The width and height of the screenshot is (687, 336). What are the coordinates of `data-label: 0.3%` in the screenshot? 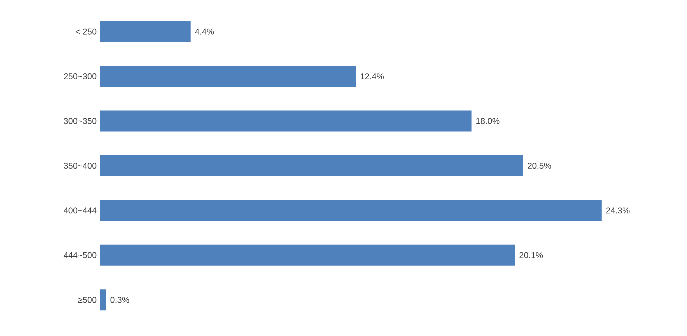 It's located at (120, 300).